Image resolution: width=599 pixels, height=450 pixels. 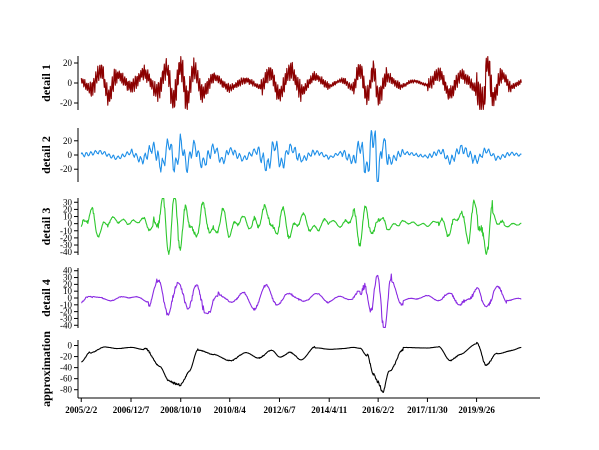 I want to click on x-tick-label: 2008/10/10, so click(x=181, y=410).